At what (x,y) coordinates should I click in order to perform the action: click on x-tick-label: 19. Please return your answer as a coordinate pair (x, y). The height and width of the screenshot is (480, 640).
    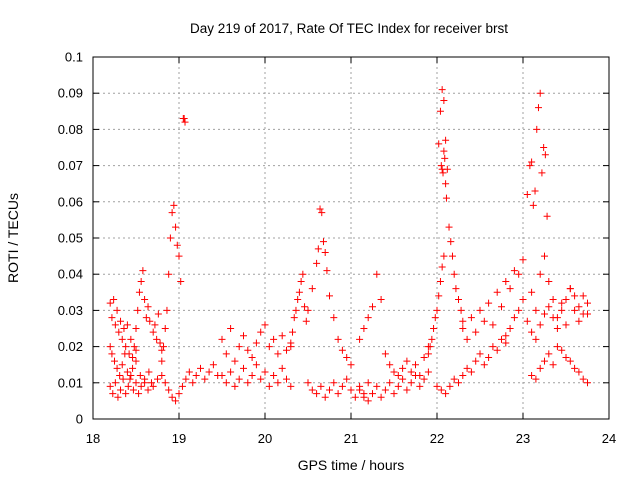
    Looking at the image, I should click on (179, 438).